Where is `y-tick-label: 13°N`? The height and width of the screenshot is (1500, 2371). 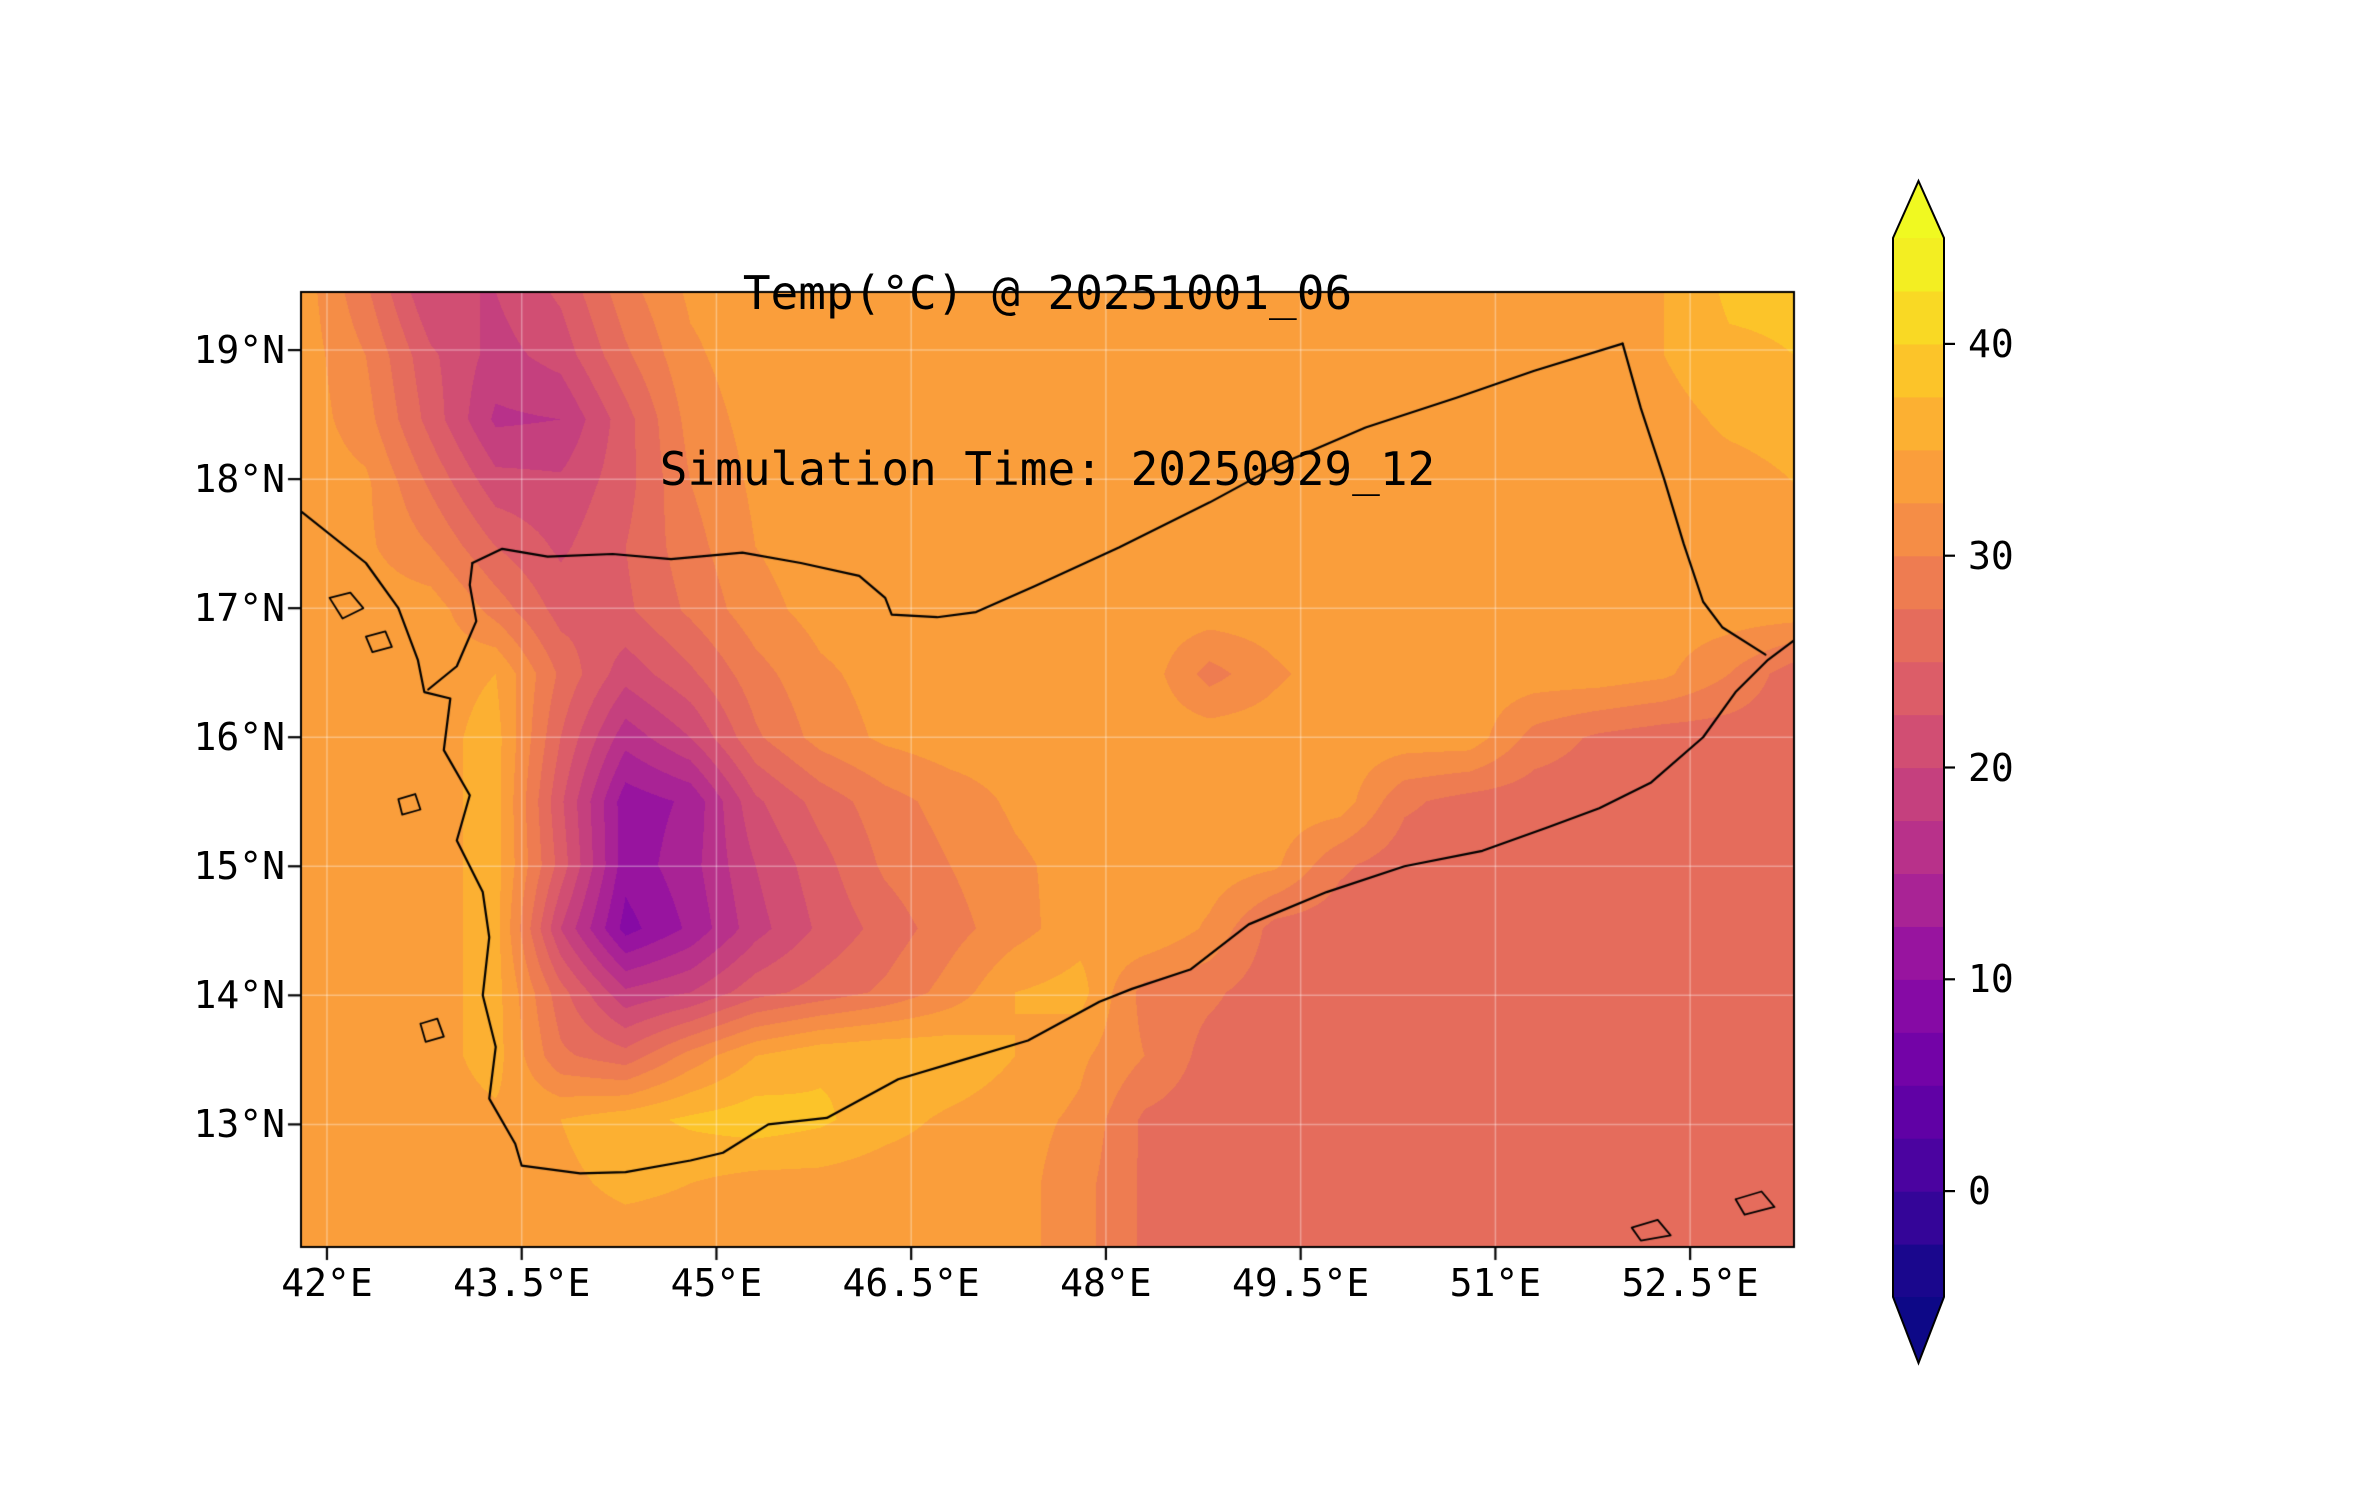 y-tick-label: 13°N is located at coordinates (239, 1124).